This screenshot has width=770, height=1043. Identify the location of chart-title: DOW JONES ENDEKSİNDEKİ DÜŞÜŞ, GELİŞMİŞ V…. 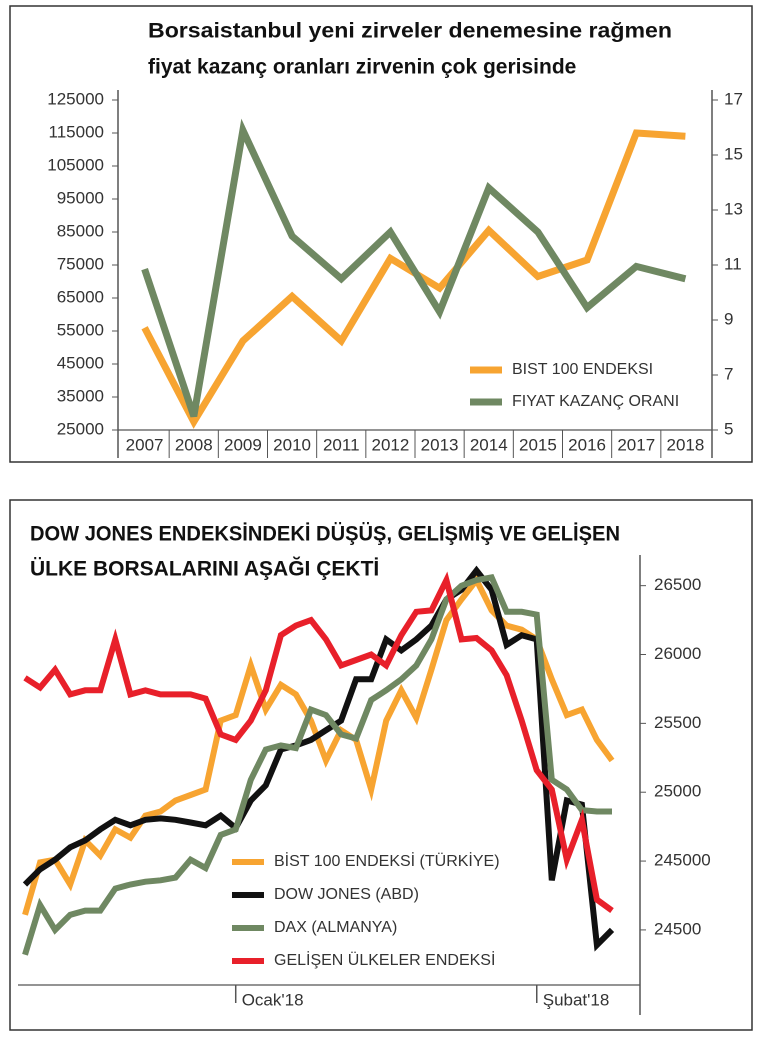
(325, 534).